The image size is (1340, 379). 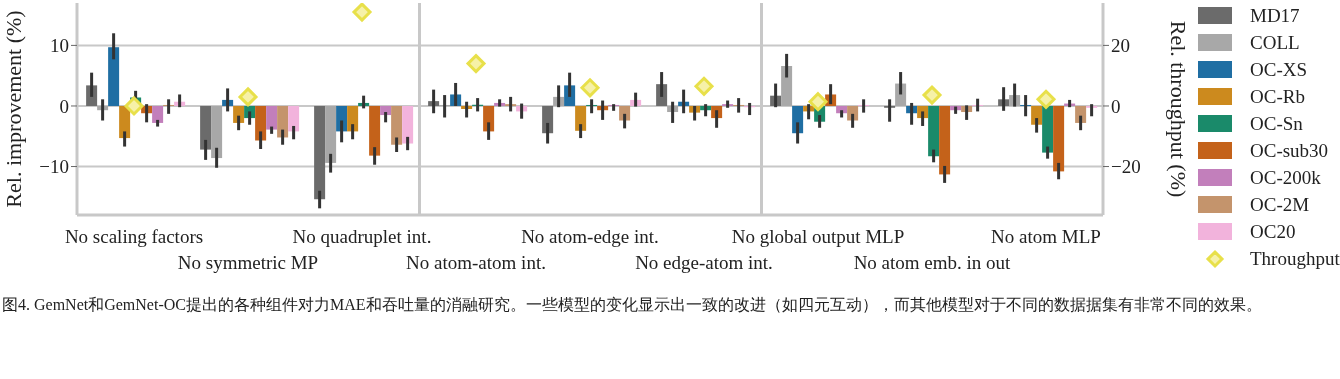 What do you see at coordinates (362, 236) in the screenshot?
I see `x-tick-label: No quadruplet int.` at bounding box center [362, 236].